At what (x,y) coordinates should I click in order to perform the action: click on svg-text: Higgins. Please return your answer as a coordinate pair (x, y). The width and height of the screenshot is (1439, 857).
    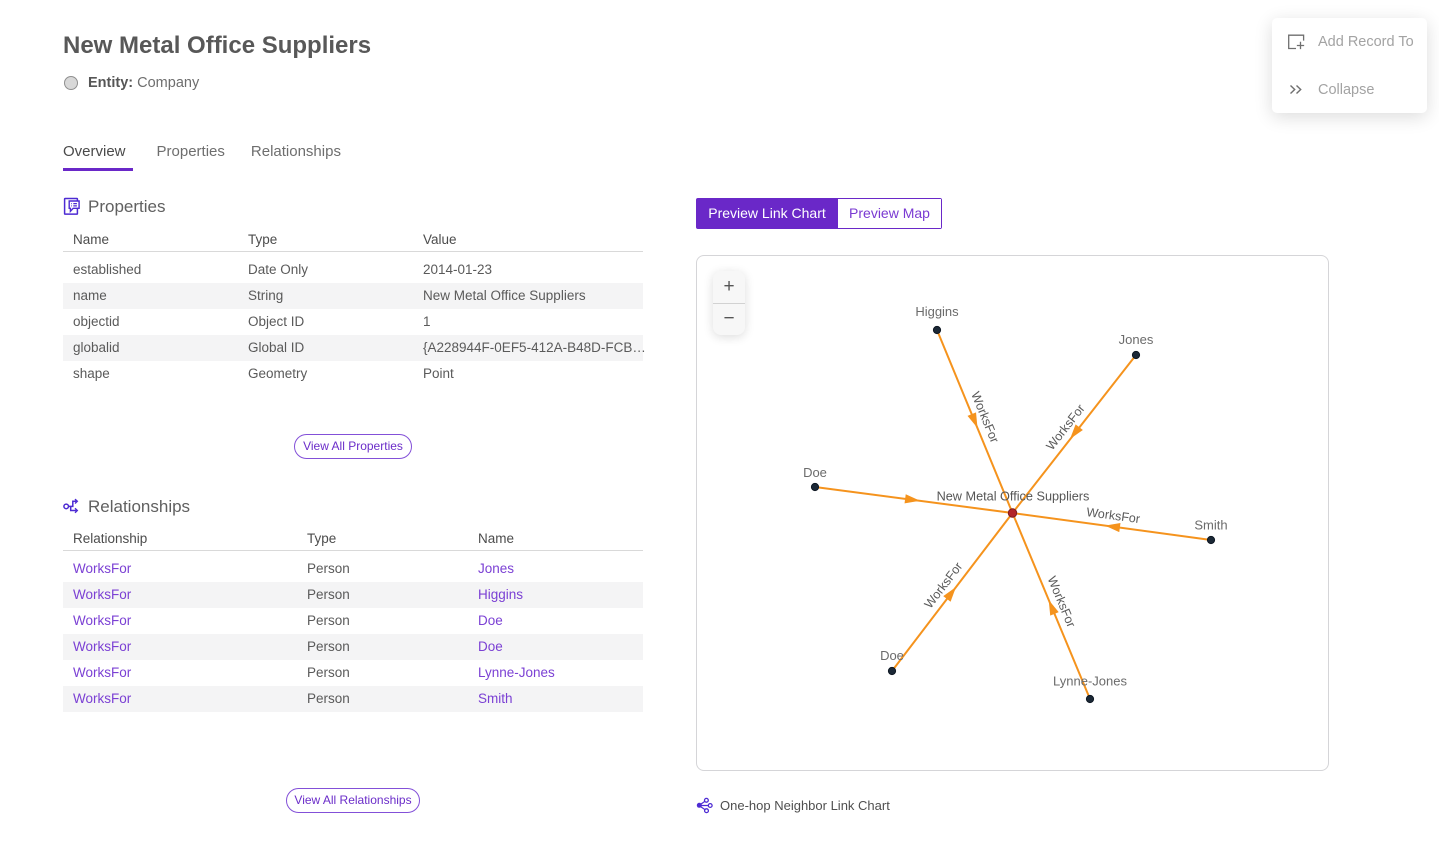
    Looking at the image, I should click on (937, 311).